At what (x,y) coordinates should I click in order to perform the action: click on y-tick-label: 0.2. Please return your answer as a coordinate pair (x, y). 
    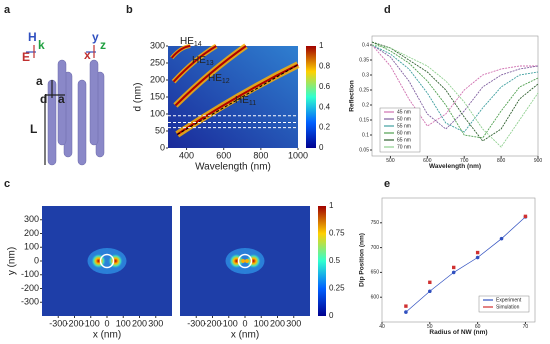
    Looking at the image, I should click on (365, 105).